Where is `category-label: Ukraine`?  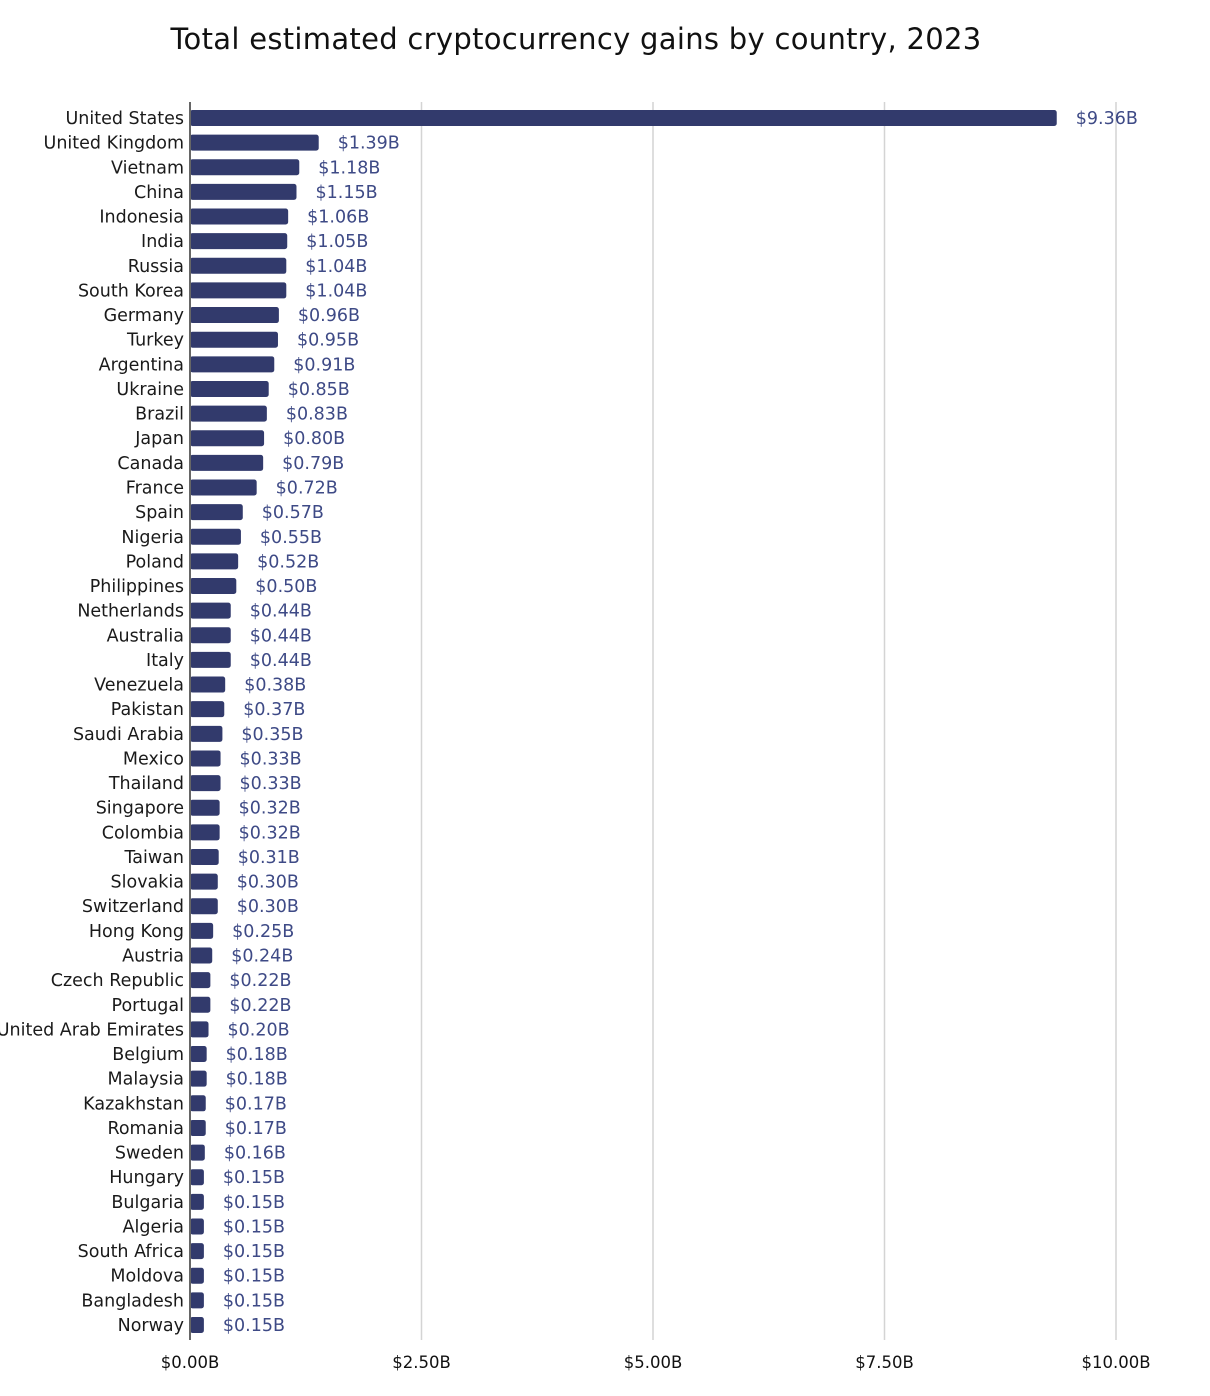 category-label: Ukraine is located at coordinates (150, 390).